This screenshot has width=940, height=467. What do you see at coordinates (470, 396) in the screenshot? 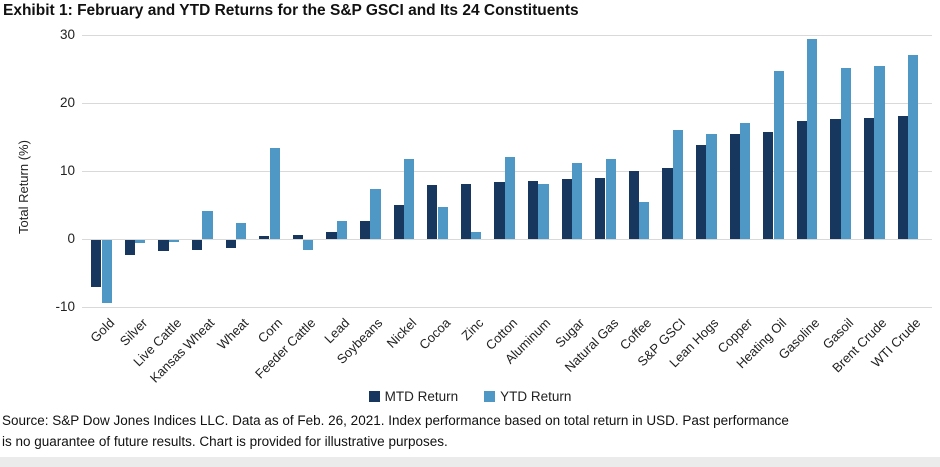
I see `legend: MTD Return YTD Return` at bounding box center [470, 396].